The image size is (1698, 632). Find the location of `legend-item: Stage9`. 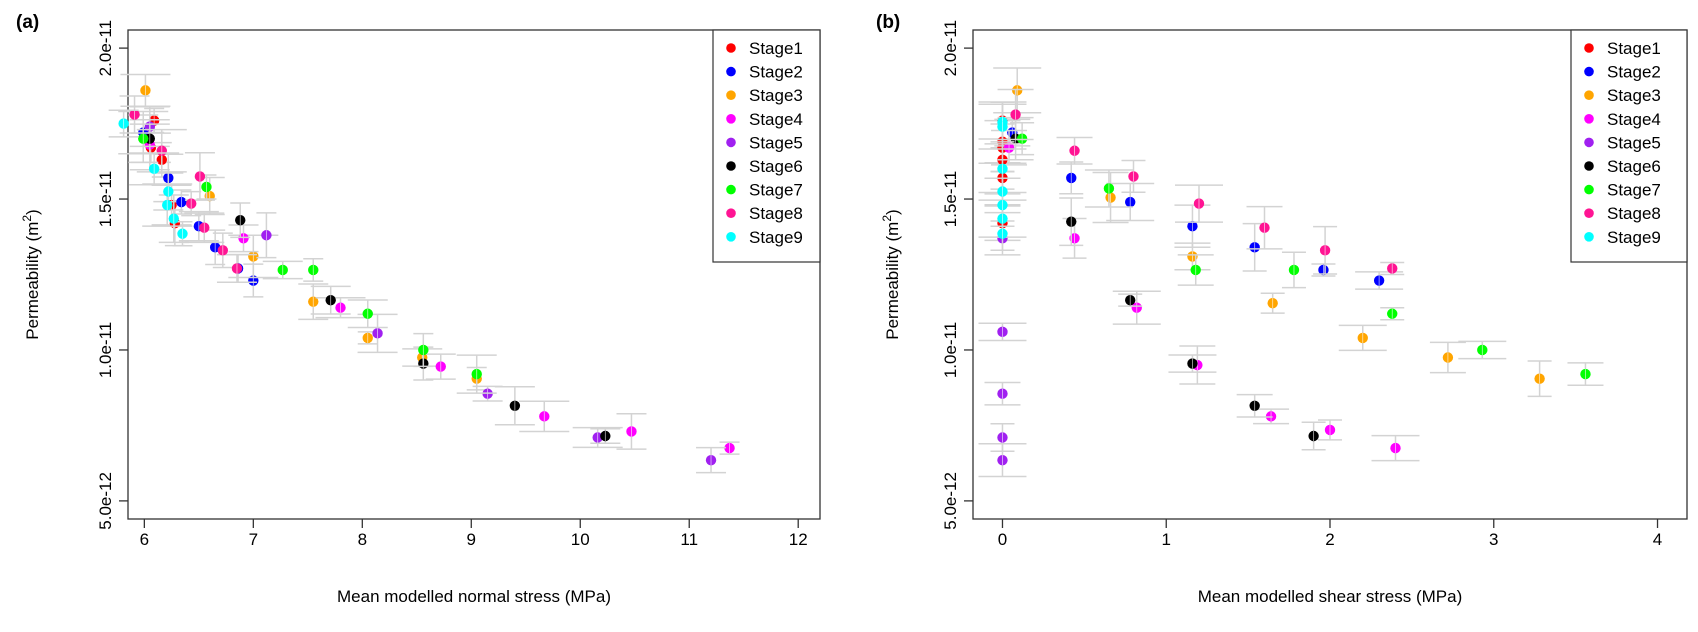

legend-item: Stage9 is located at coordinates (764, 237).